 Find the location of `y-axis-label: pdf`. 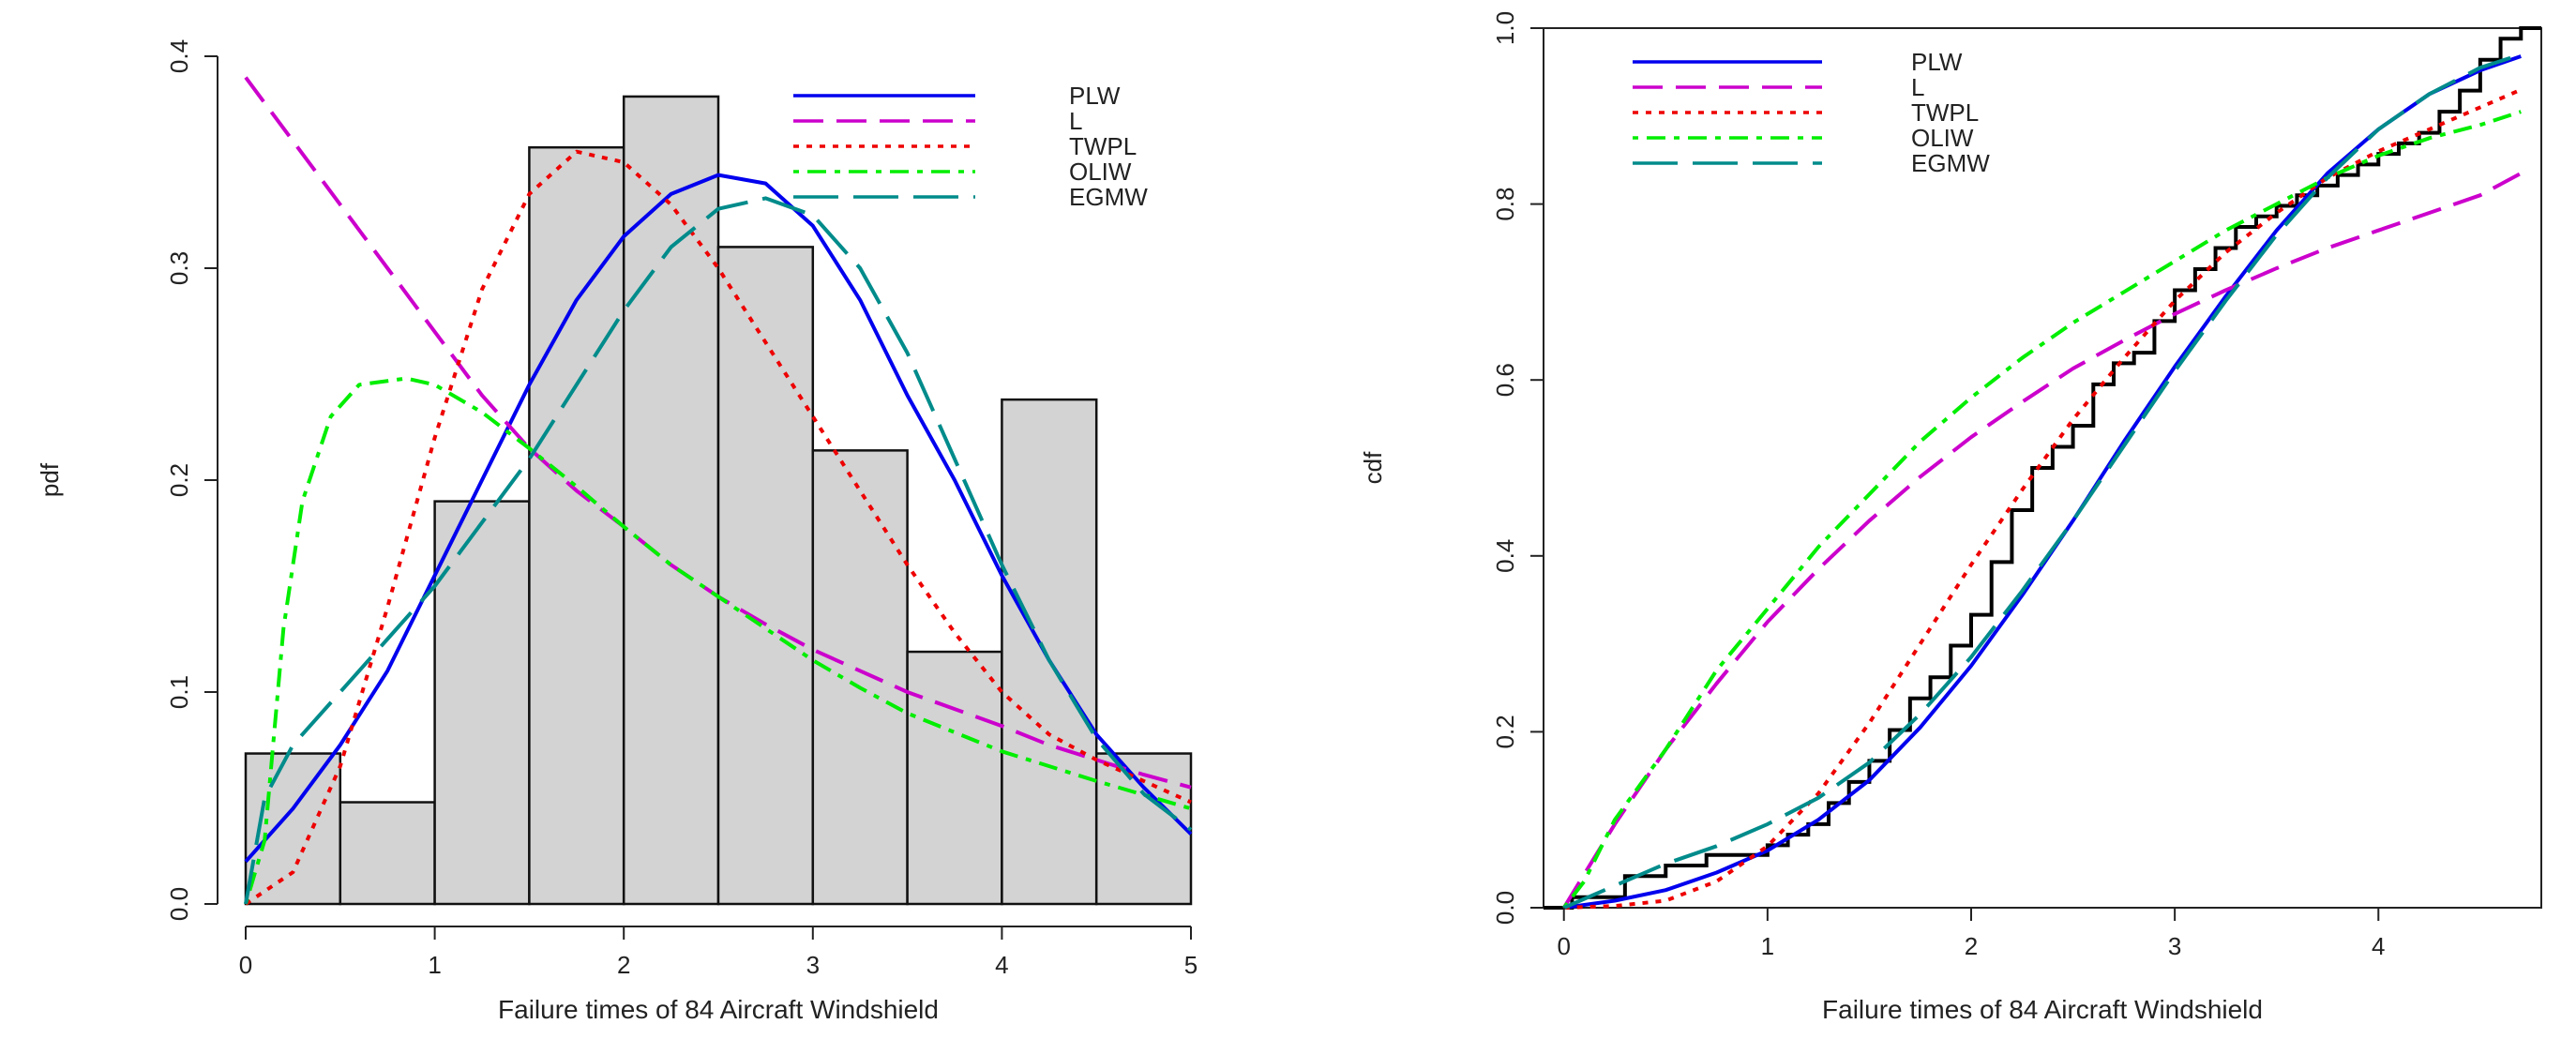

y-axis-label: pdf is located at coordinates (50, 479).